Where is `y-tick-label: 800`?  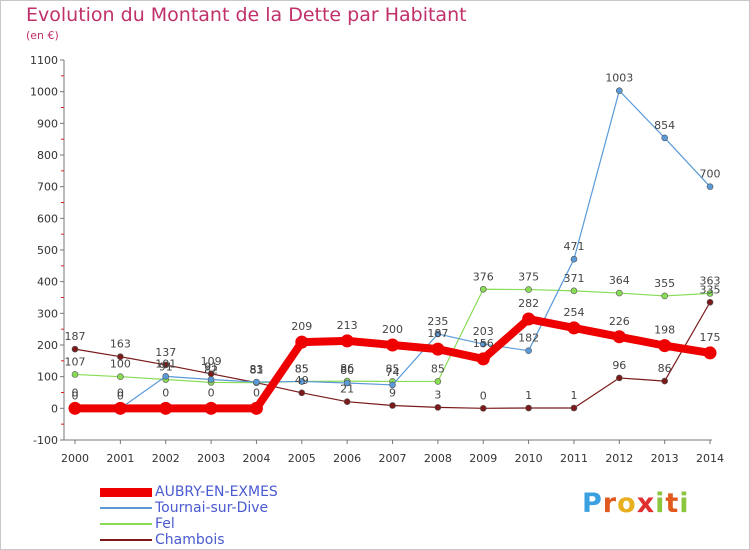
y-tick-label: 800 is located at coordinates (47, 155).